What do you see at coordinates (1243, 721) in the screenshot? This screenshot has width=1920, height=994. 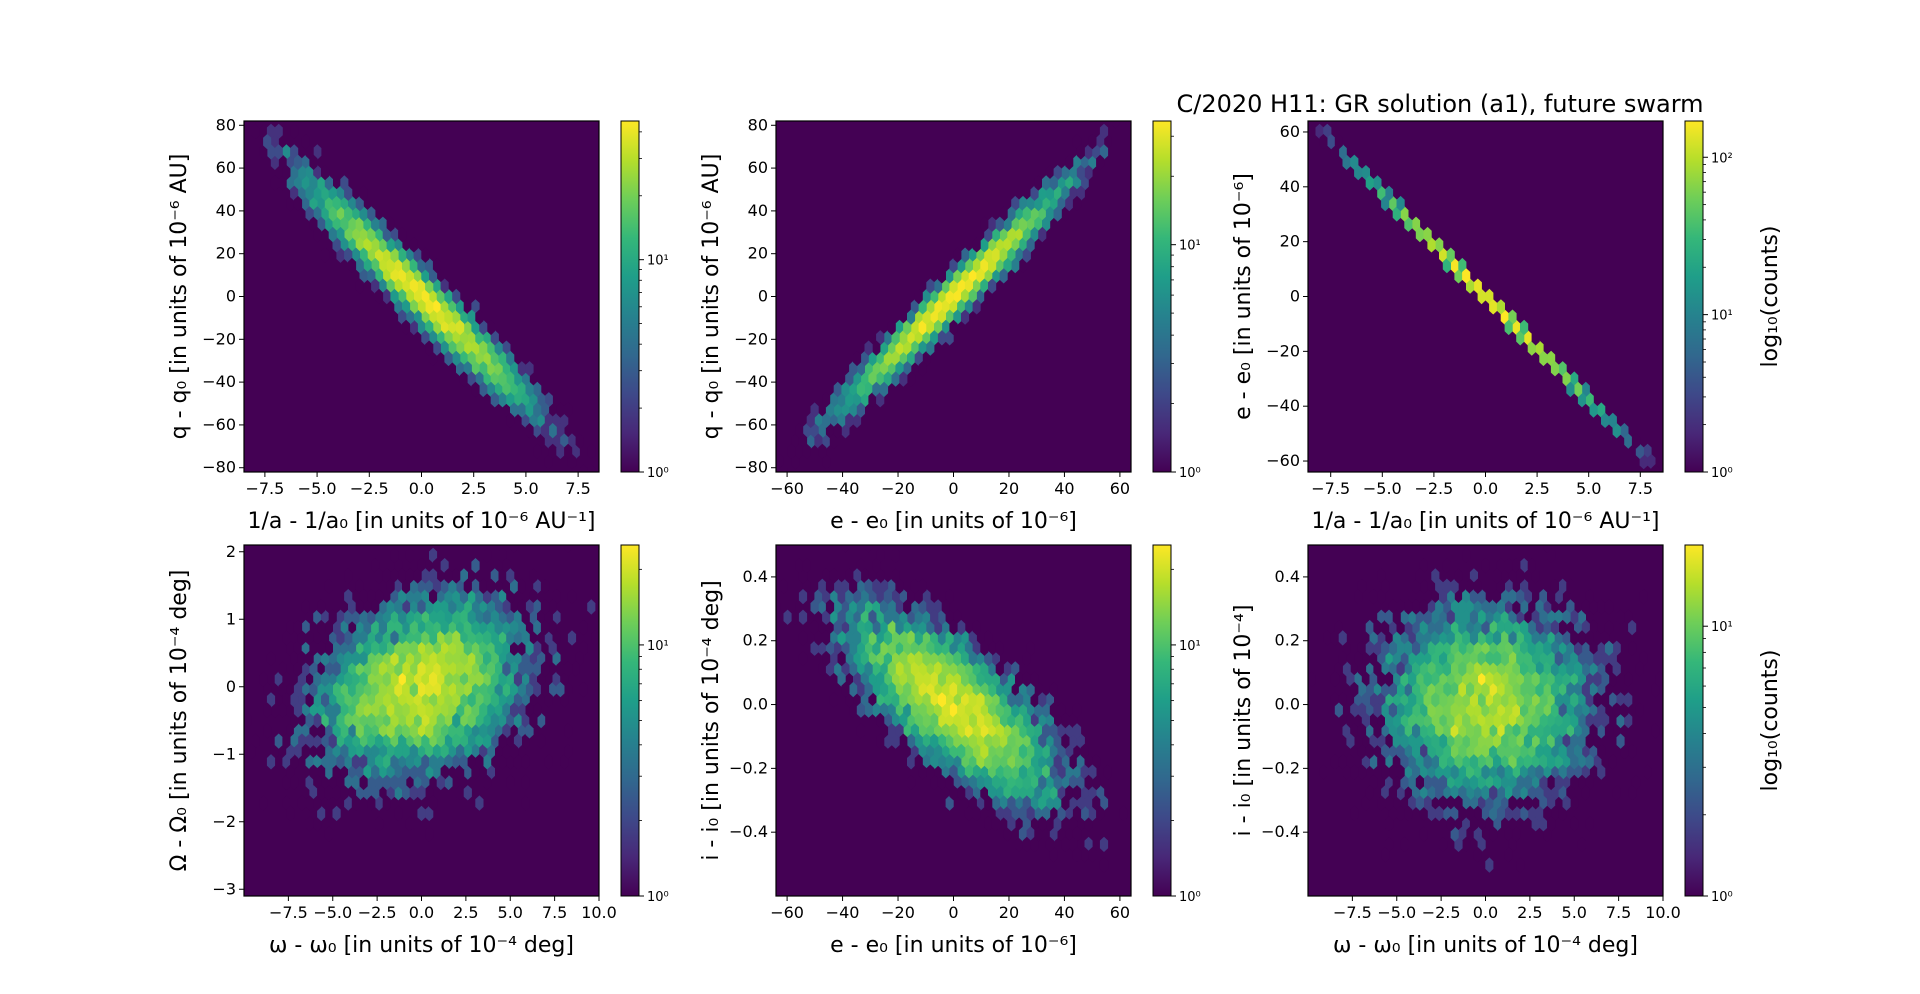 I see `y-axis-label: i - i₀ [in units of 10⁻⁴]` at bounding box center [1243, 721].